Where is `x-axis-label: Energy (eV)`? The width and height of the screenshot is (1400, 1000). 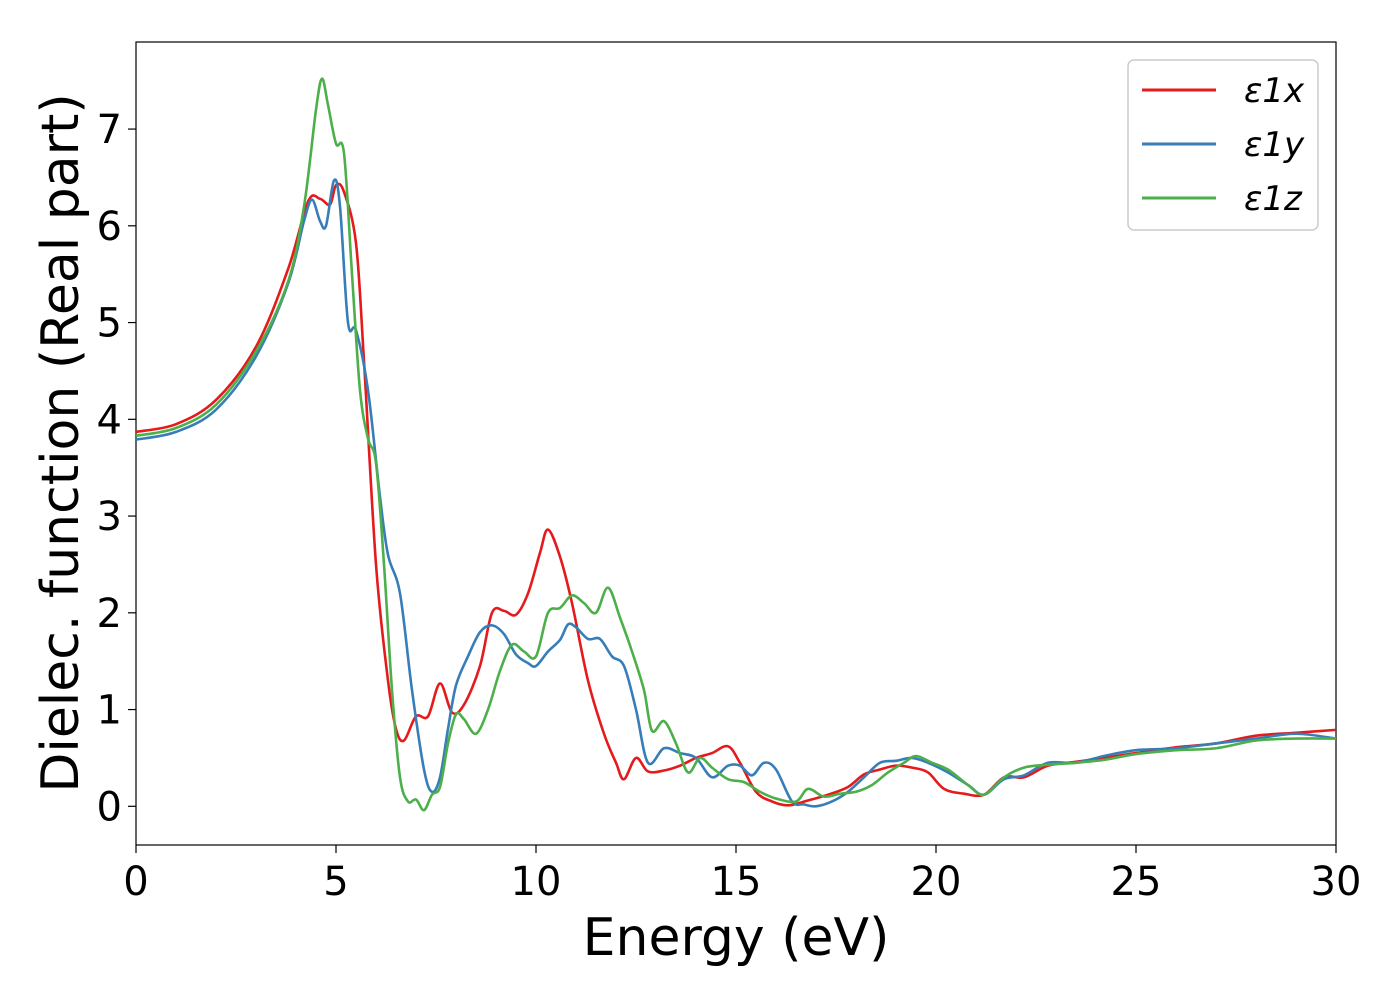 x-axis-label: Energy (eV) is located at coordinates (736, 938).